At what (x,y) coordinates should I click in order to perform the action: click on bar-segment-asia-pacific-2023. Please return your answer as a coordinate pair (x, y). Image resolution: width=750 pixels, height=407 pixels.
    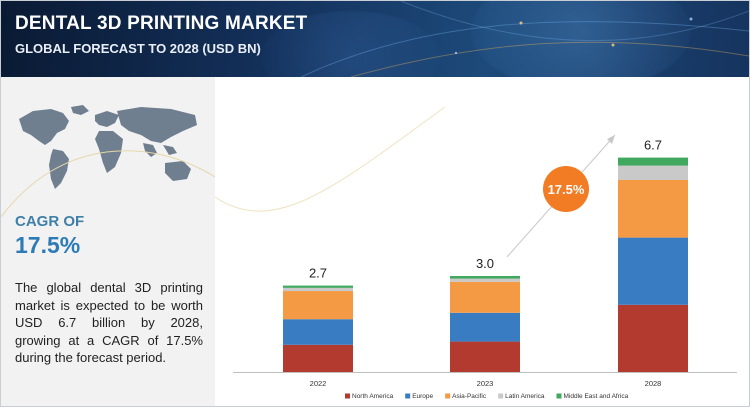
    Looking at the image, I should click on (485, 297).